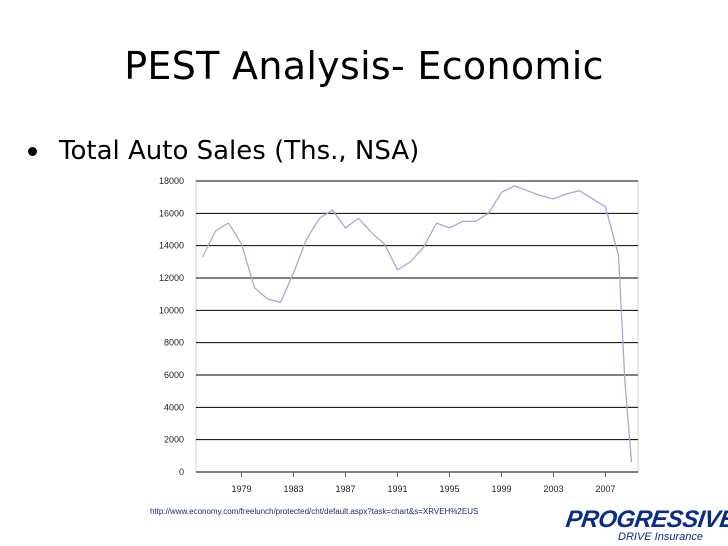 This screenshot has width=728, height=546. What do you see at coordinates (605, 489) in the screenshot?
I see `x-tick-label: 2007` at bounding box center [605, 489].